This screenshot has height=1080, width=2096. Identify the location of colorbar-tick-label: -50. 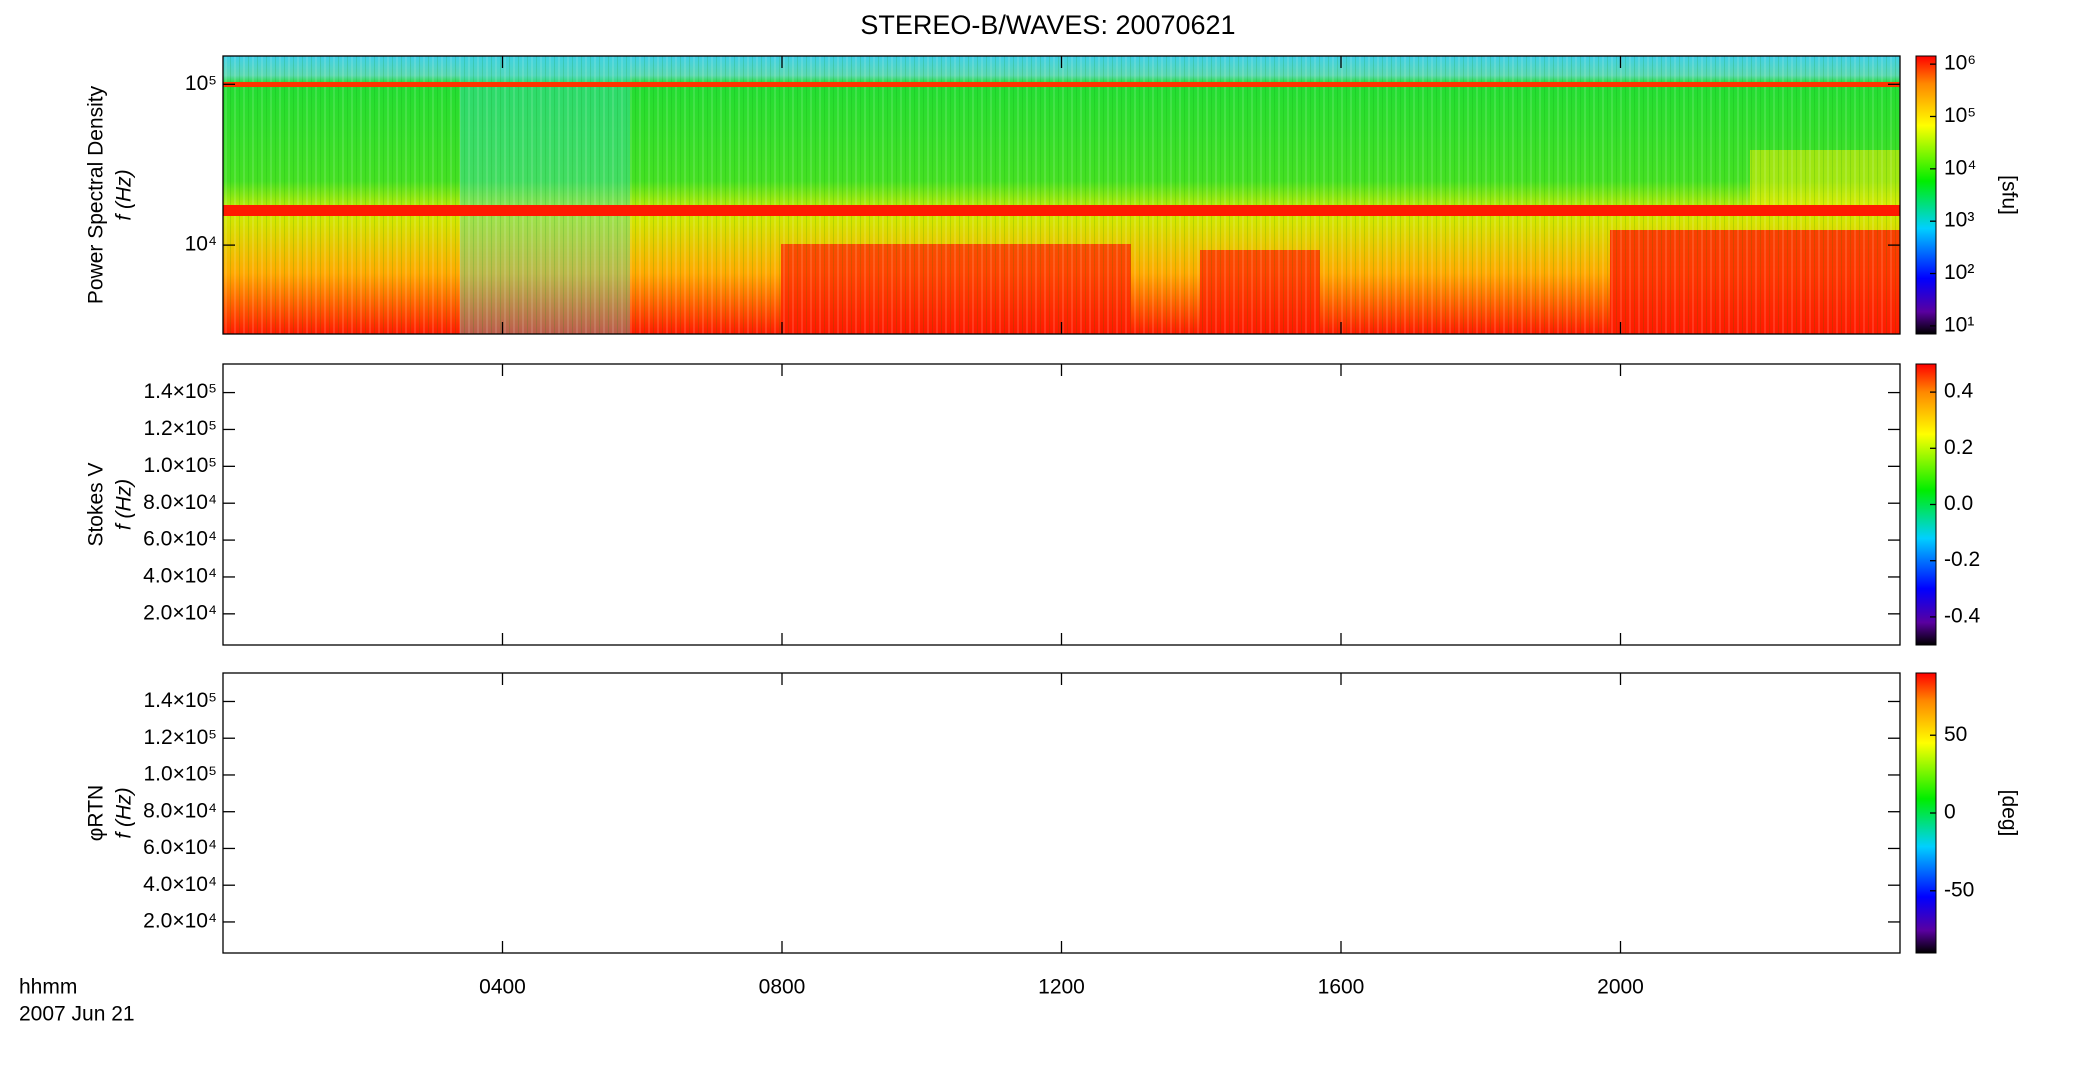
(1959, 889).